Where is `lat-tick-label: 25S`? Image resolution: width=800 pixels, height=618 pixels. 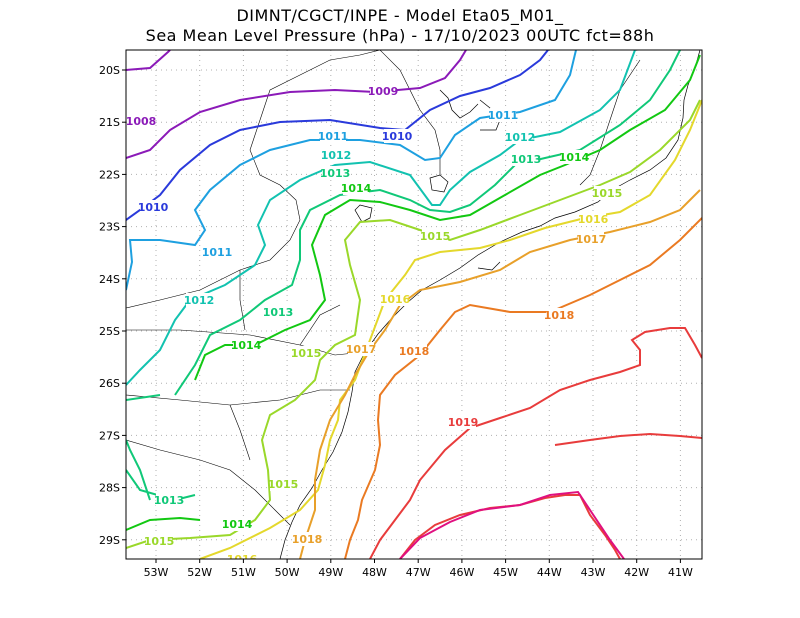 lat-tick-label: 25S is located at coordinates (109, 331).